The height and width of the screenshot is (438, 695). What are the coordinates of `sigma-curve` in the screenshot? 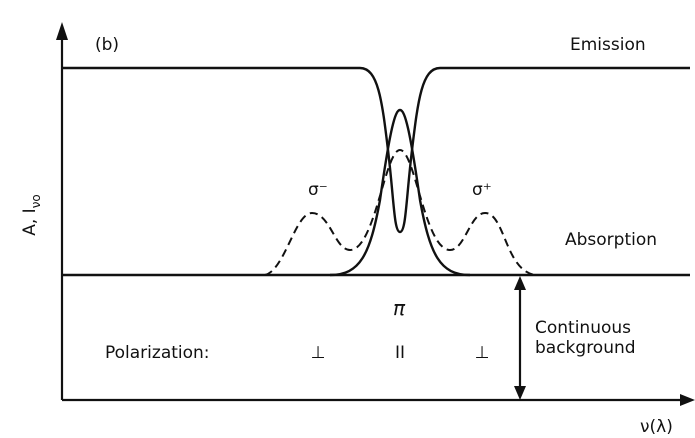 It's located at (400, 212).